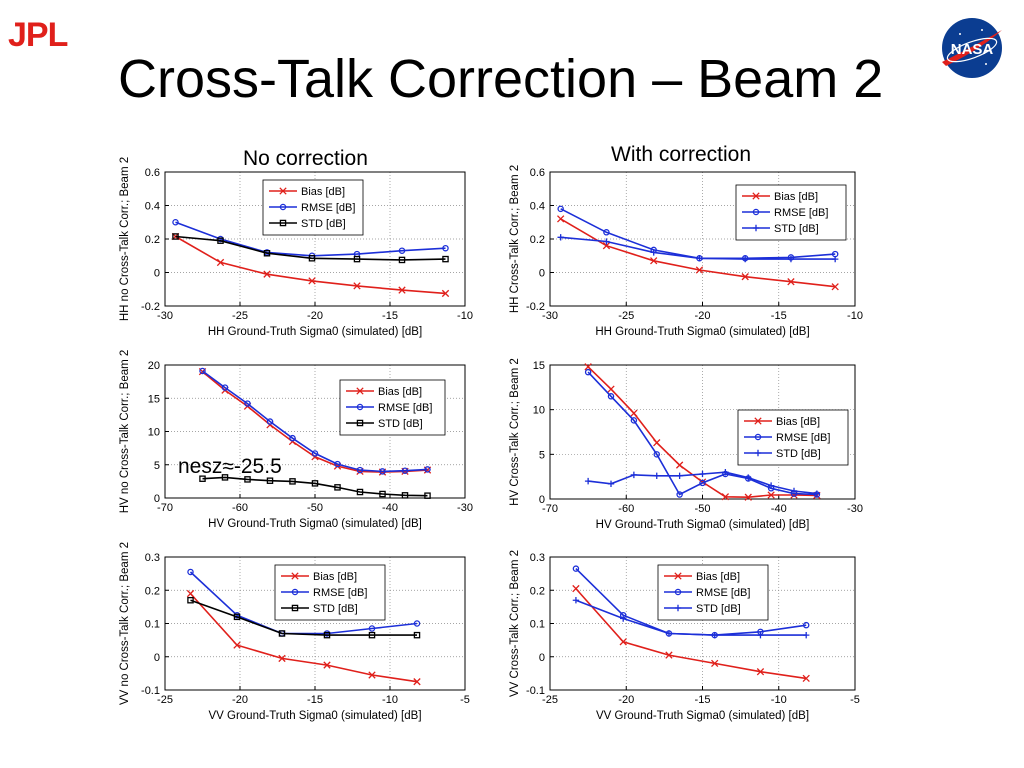  Describe the element at coordinates (796, 197) in the screenshot. I see `legend-label: Bias [dB]` at that location.